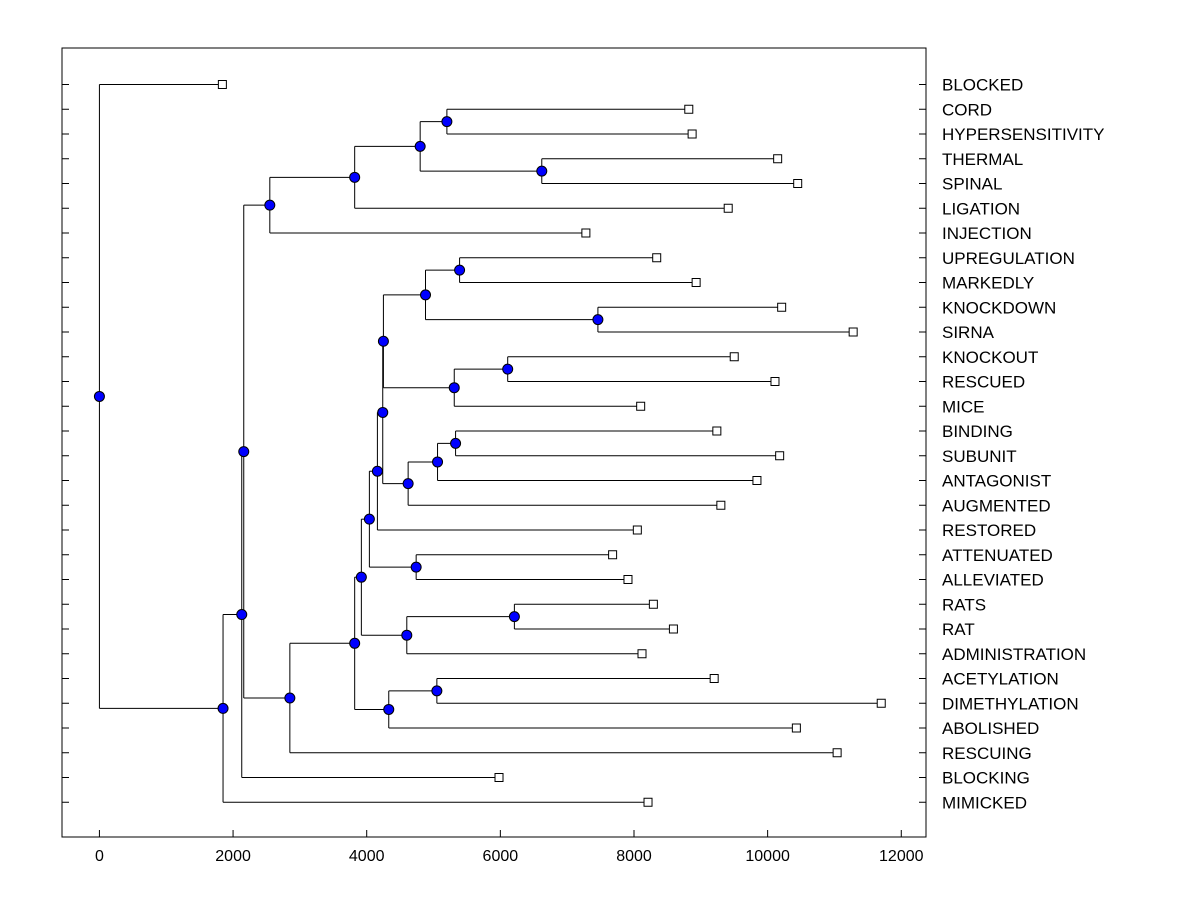 The image size is (1200, 900). I want to click on x-tick-label: 12000, so click(901, 856).